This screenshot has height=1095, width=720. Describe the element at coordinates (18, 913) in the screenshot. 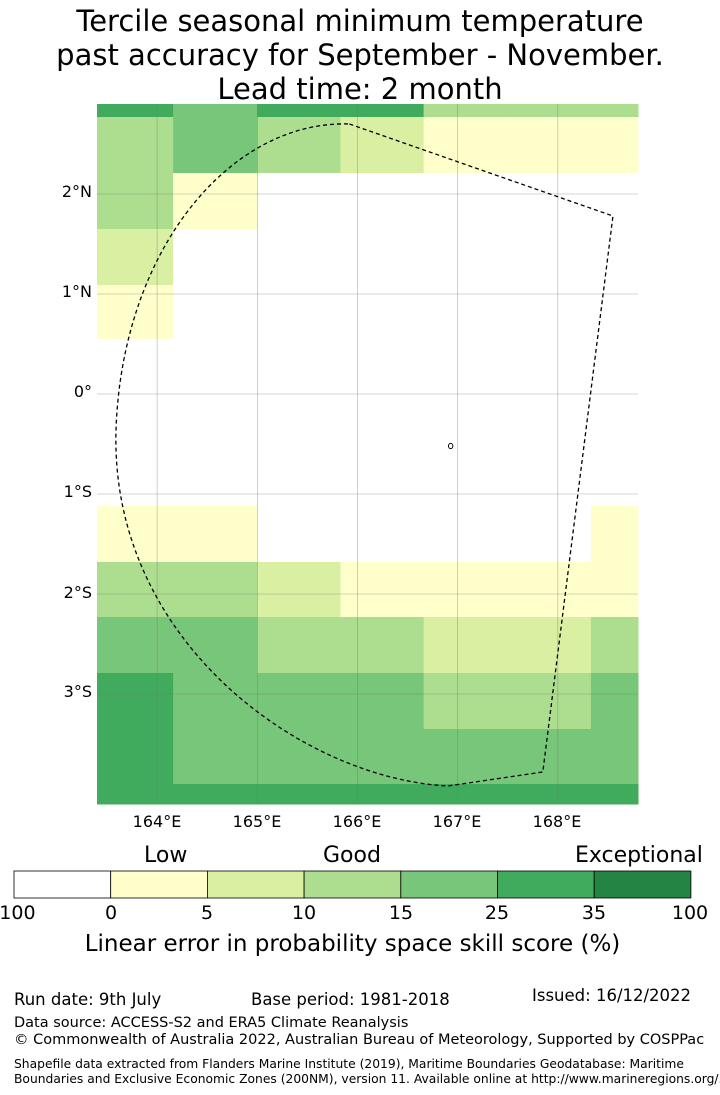

I see `colorbar-tick: -100` at that location.